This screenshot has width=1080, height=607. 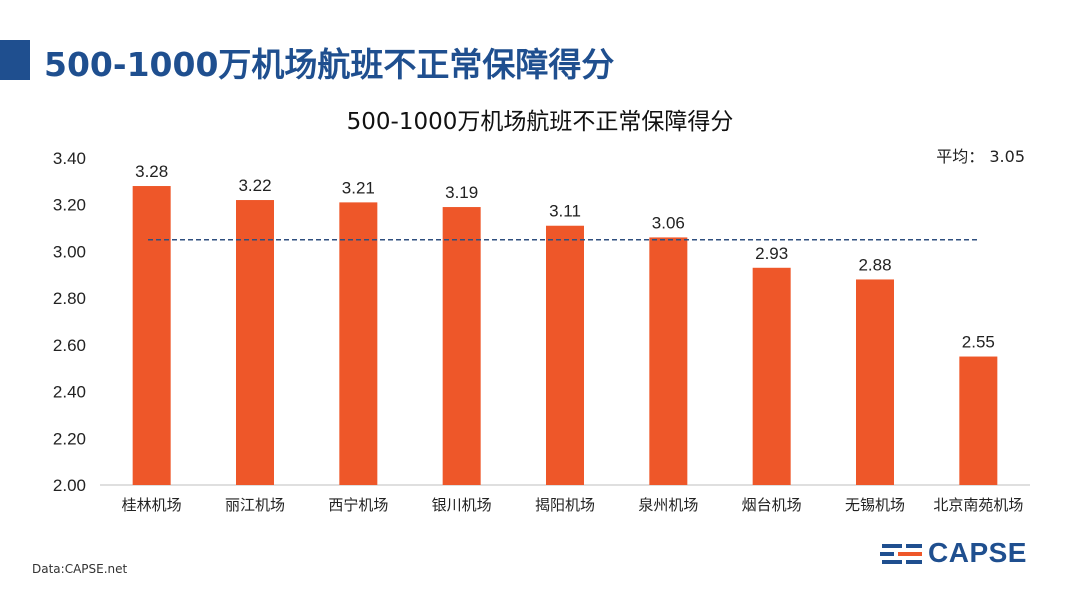 What do you see at coordinates (69, 158) in the screenshot?
I see `y-tick-label: 3.40` at bounding box center [69, 158].